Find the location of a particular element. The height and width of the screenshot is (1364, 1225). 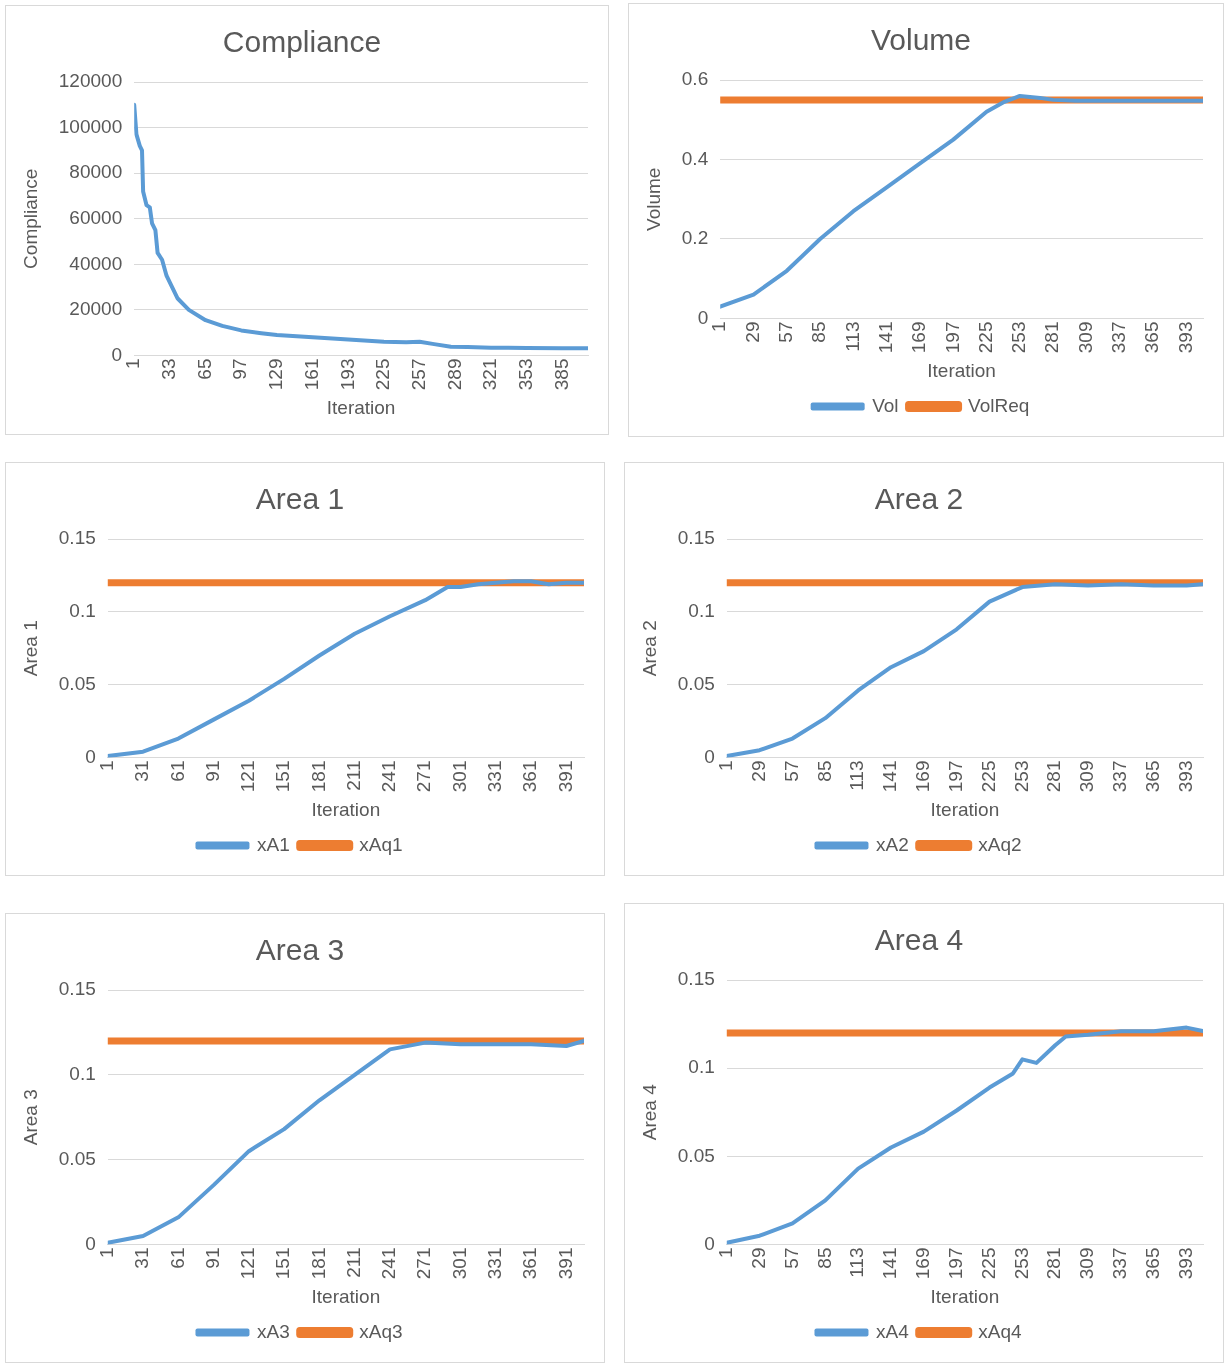

y-axis-title: Area 2 is located at coordinates (649, 648).